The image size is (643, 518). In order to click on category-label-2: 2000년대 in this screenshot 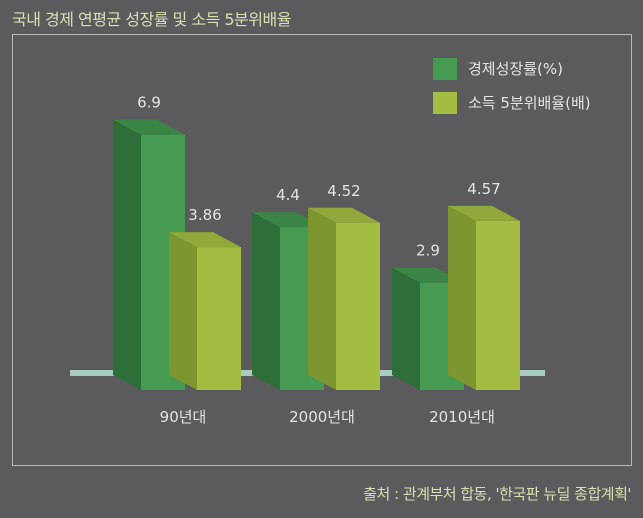, I will do `click(322, 417)`.